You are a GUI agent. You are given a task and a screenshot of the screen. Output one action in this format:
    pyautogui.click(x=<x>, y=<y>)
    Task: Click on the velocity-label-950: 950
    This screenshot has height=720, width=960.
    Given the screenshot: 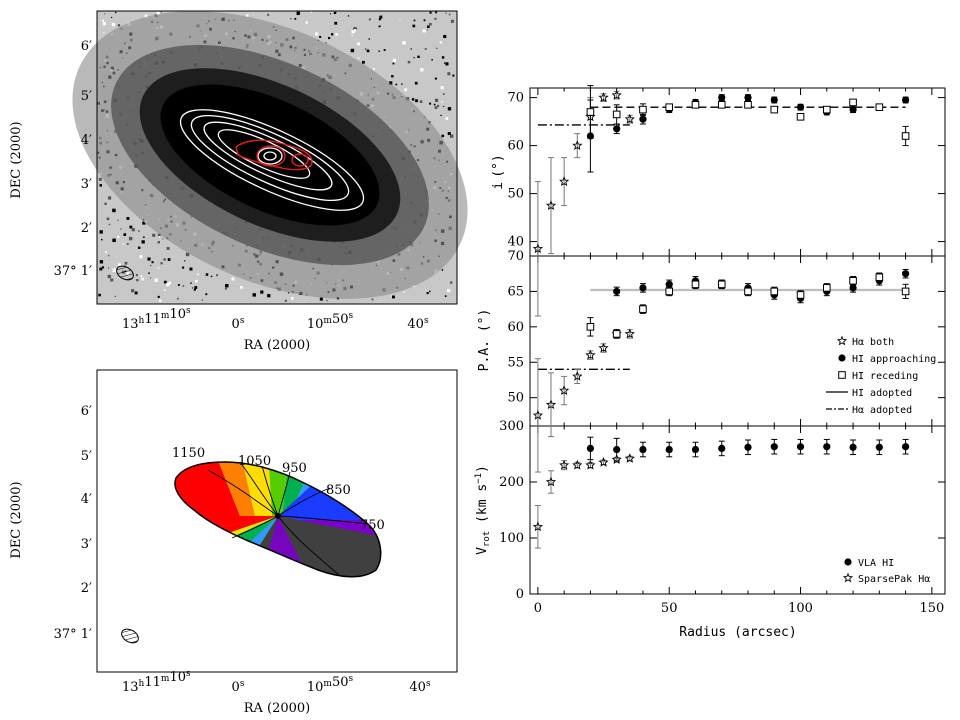 What is the action you would take?
    pyautogui.click(x=294, y=468)
    